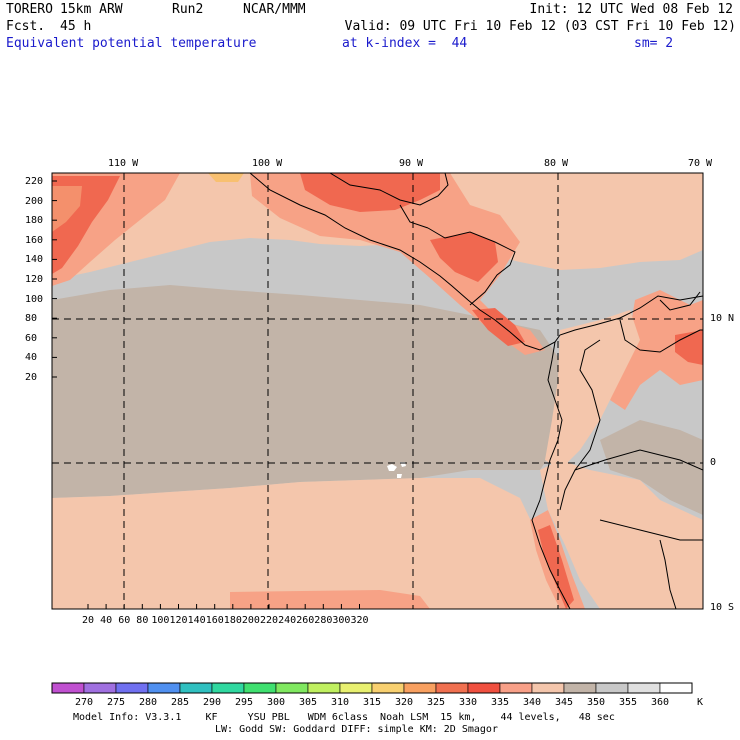 The width and height of the screenshot is (740, 740). Describe the element at coordinates (397, 264) in the screenshot. I see `contour-335-central-america` at that location.